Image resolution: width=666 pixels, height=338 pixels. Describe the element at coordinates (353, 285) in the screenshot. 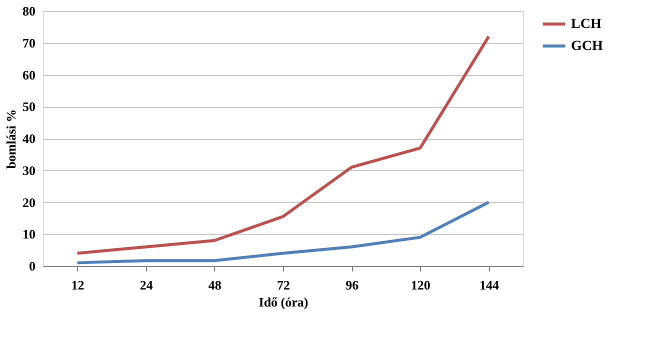

I see `x-tick-label: 96` at that location.